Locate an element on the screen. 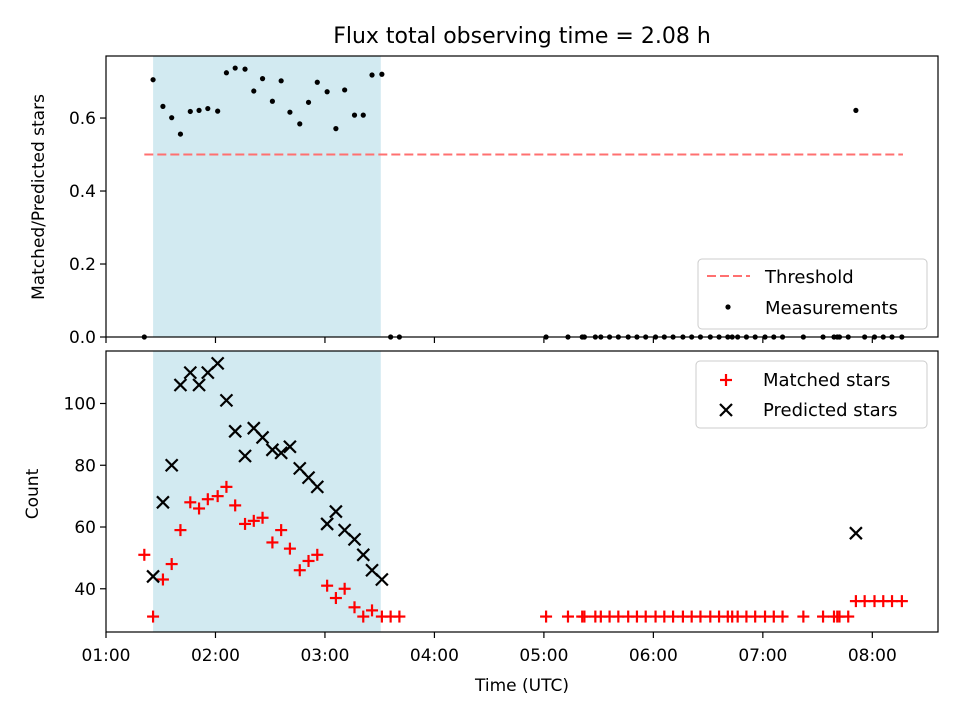  bottom-y-axis: 40 60 80 100 is located at coordinates (85, 497).